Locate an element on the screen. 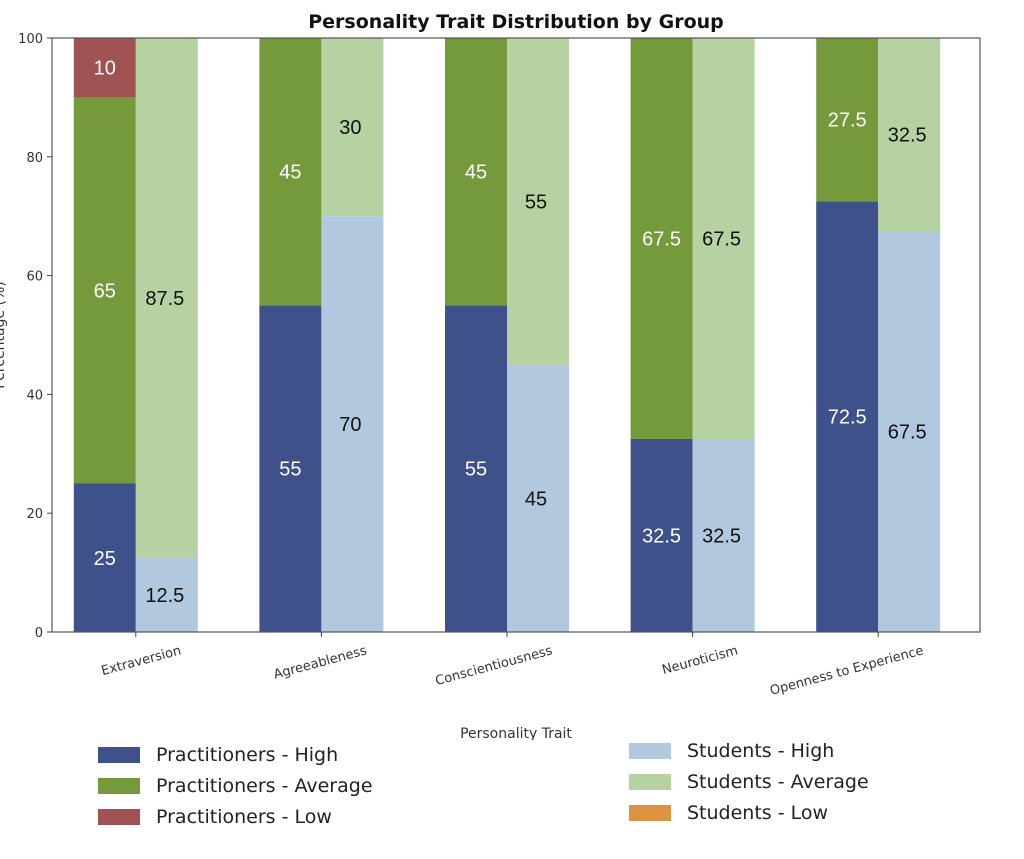 The image size is (1024, 859). bar-practitioners-high-neuroticism is located at coordinates (661, 535).